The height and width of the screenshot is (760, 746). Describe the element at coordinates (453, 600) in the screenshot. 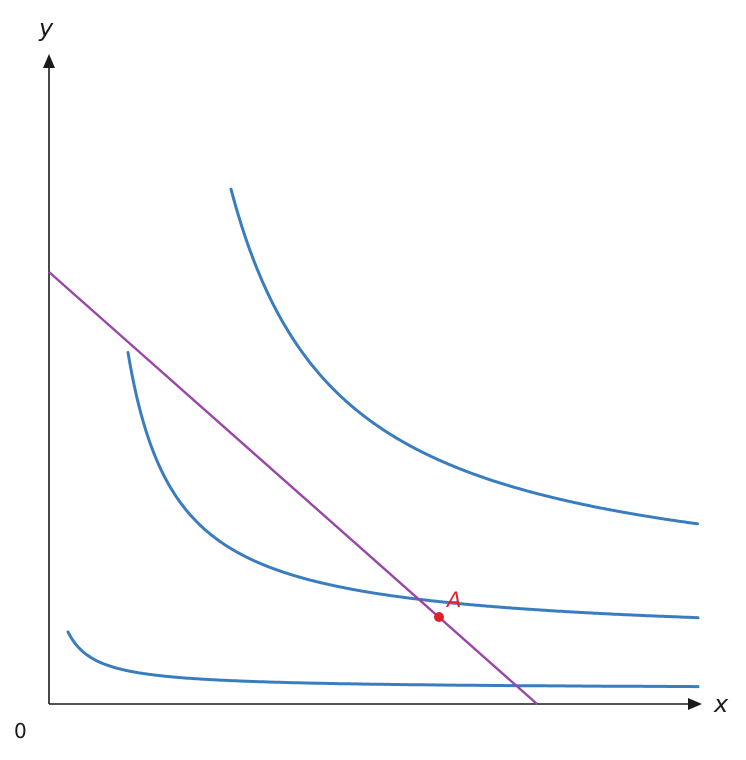

I see `point-a-label: A` at that location.